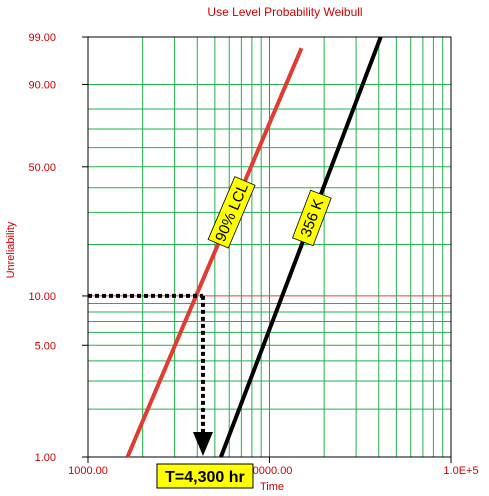 This screenshot has height=496, width=489. What do you see at coordinates (42, 297) in the screenshot?
I see `y-tick-label: 10.00` at bounding box center [42, 297].